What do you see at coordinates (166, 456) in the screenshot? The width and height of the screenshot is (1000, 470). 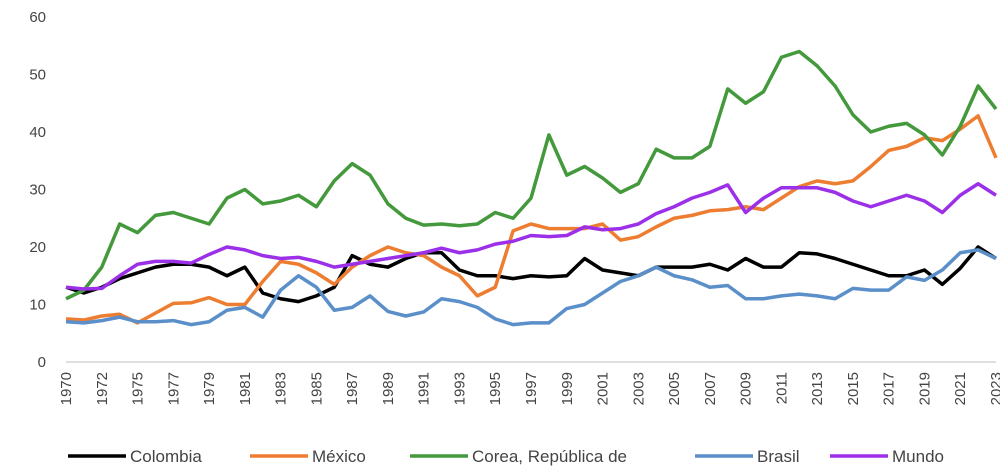 I see `legend-label: Colombia` at bounding box center [166, 456].